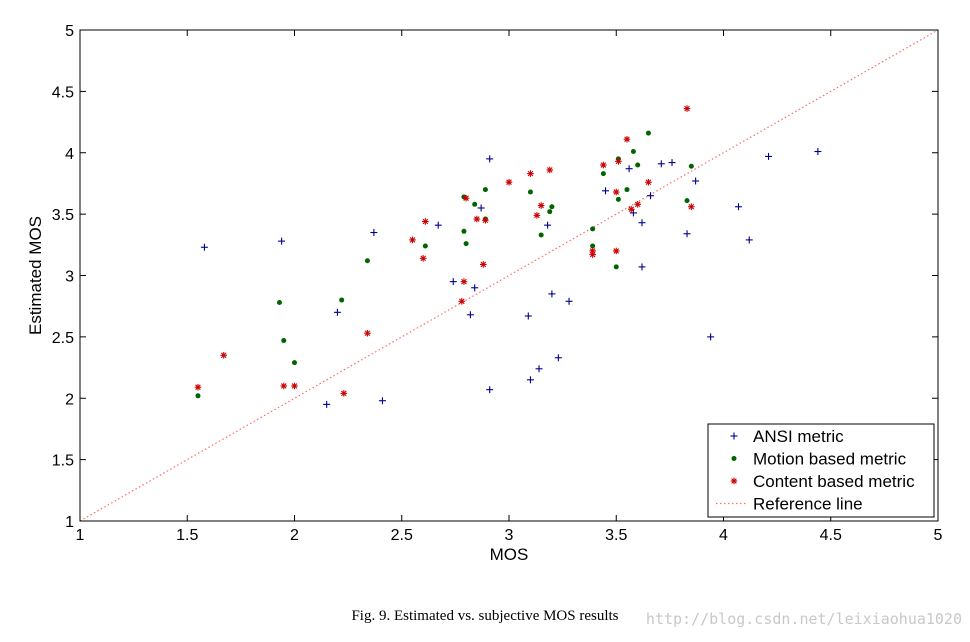  Describe the element at coordinates (402, 535) in the screenshot. I see `x-tick-label: 2.5` at that location.